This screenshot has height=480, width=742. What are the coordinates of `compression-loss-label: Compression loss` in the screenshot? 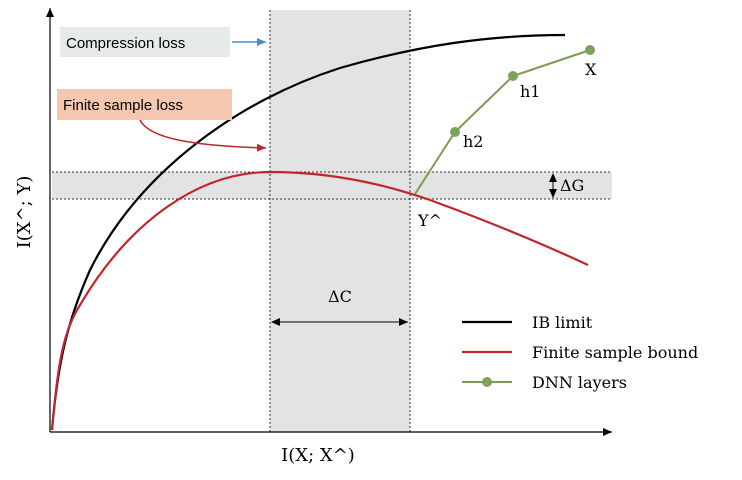 It's located at (125, 43).